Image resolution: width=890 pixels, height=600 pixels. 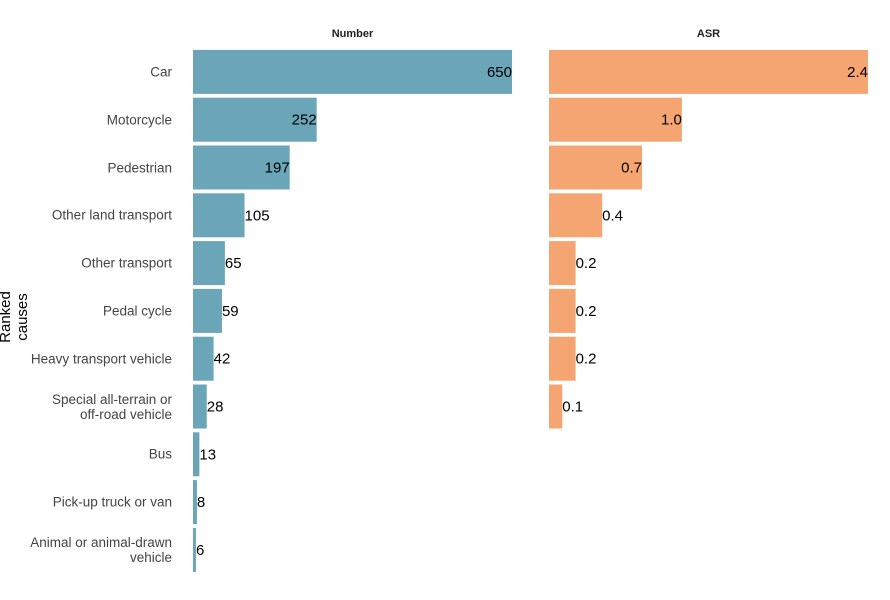 What do you see at coordinates (257, 215) in the screenshot?
I see `value-label: 105` at bounding box center [257, 215].